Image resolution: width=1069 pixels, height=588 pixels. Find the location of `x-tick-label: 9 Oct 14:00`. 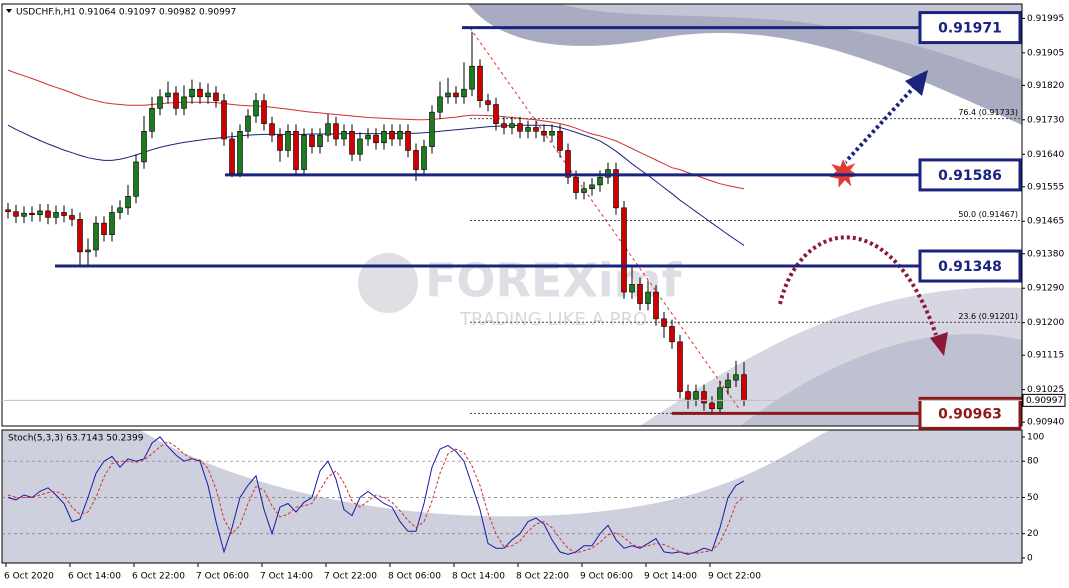

x-tick-label: 9 Oct 14:00 is located at coordinates (670, 577).